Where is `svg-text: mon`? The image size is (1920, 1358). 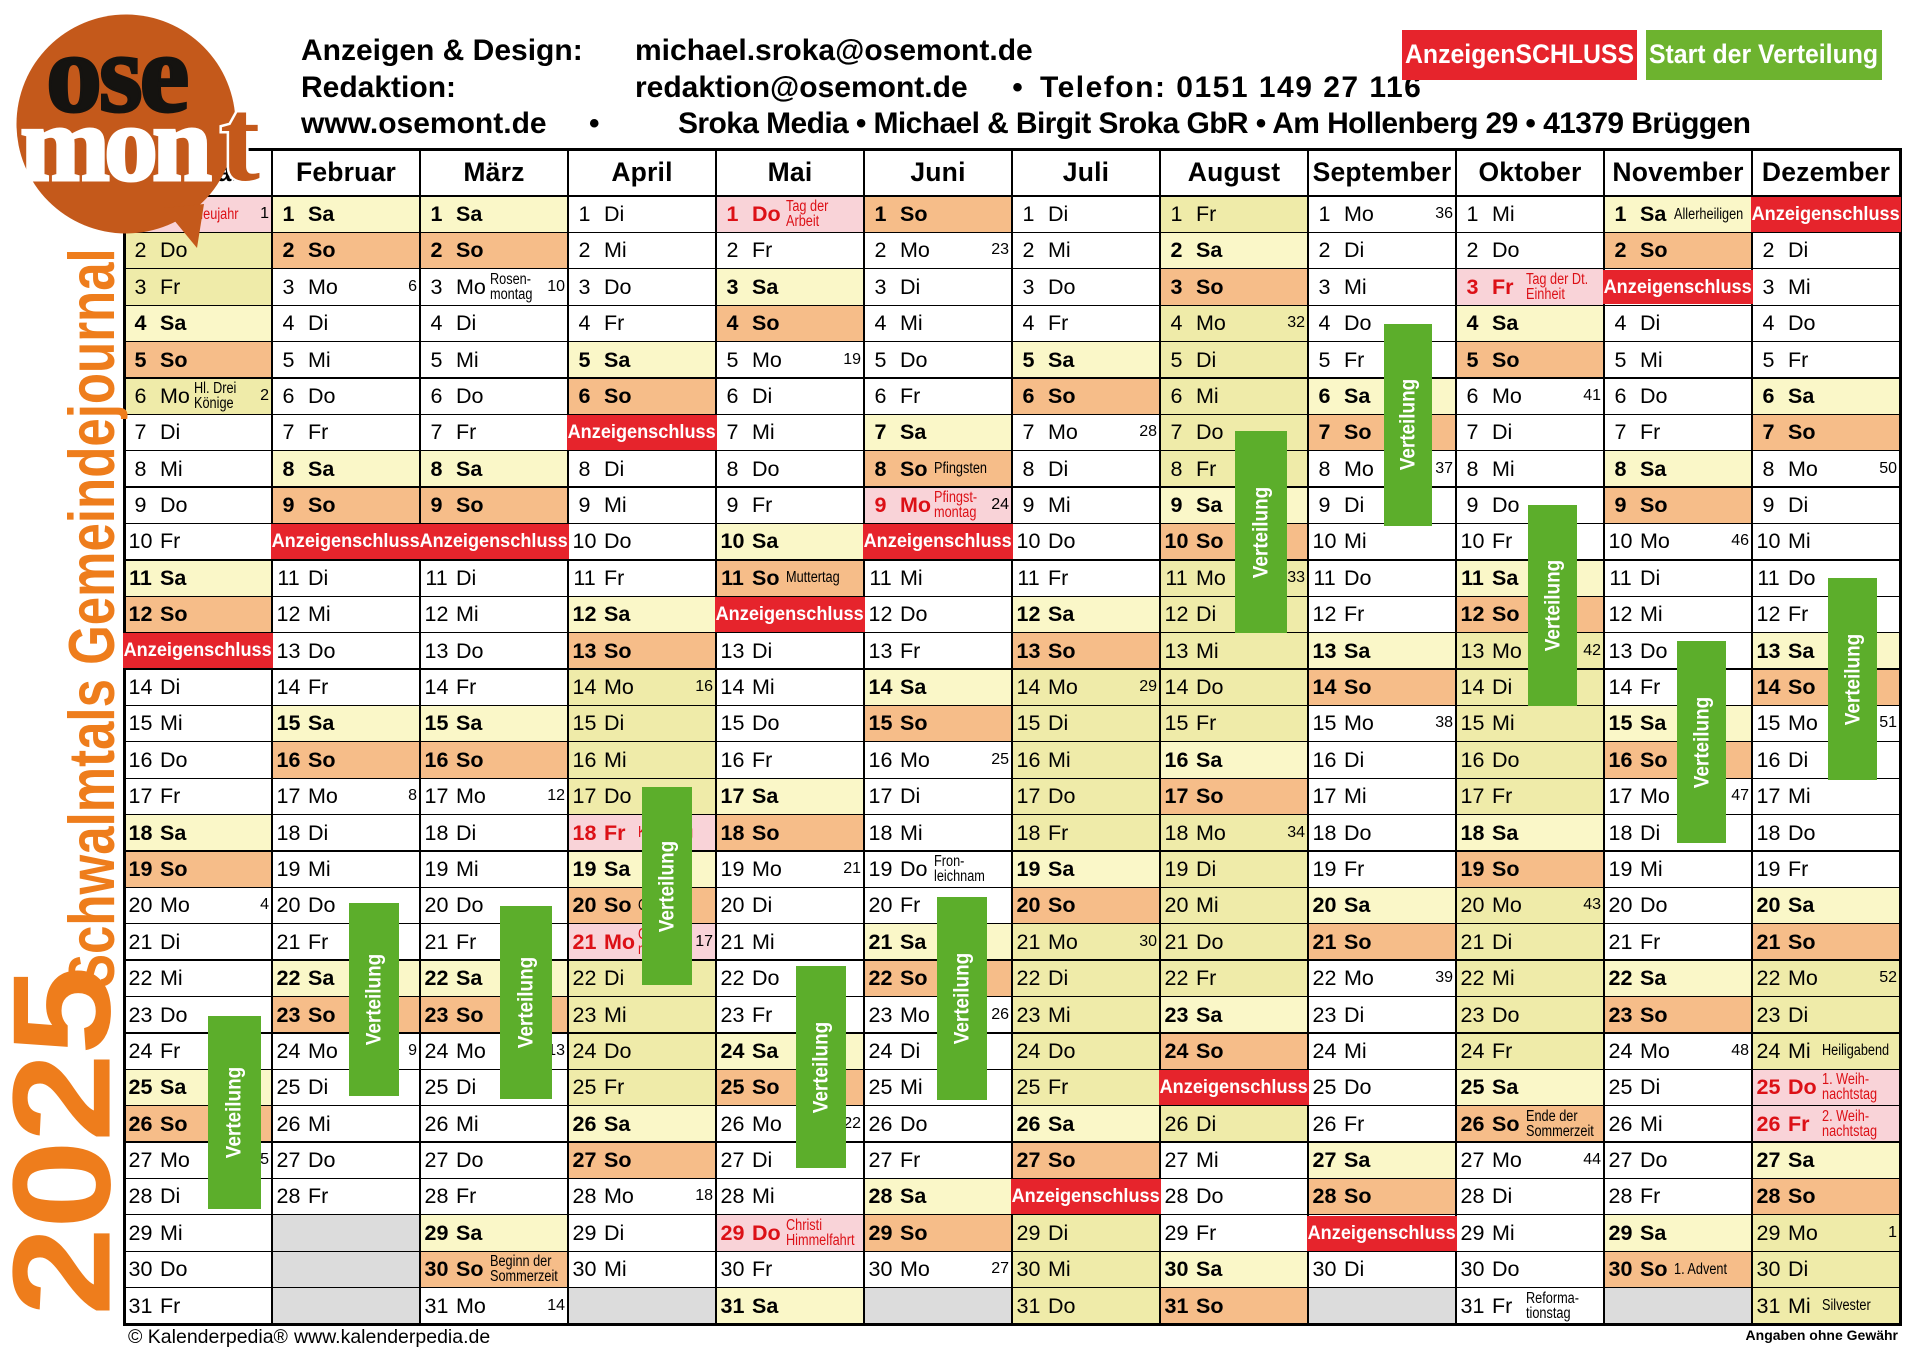 svg-text: mon is located at coordinates (115, 144).